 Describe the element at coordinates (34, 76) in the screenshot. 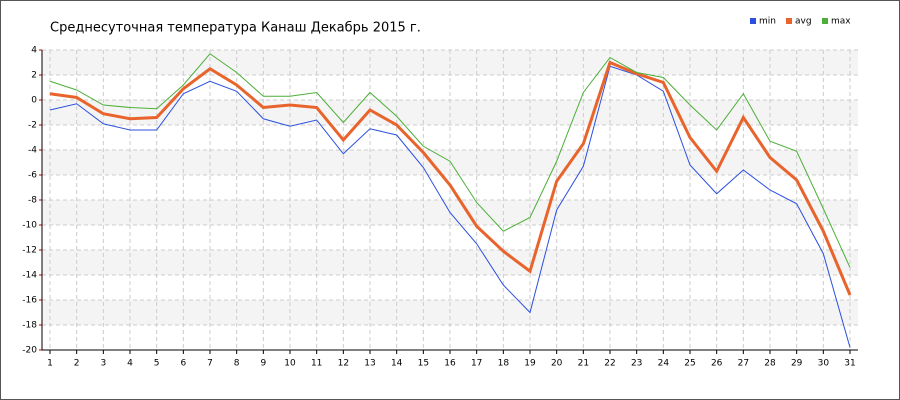

I see `y-tick-label: 2` at that location.